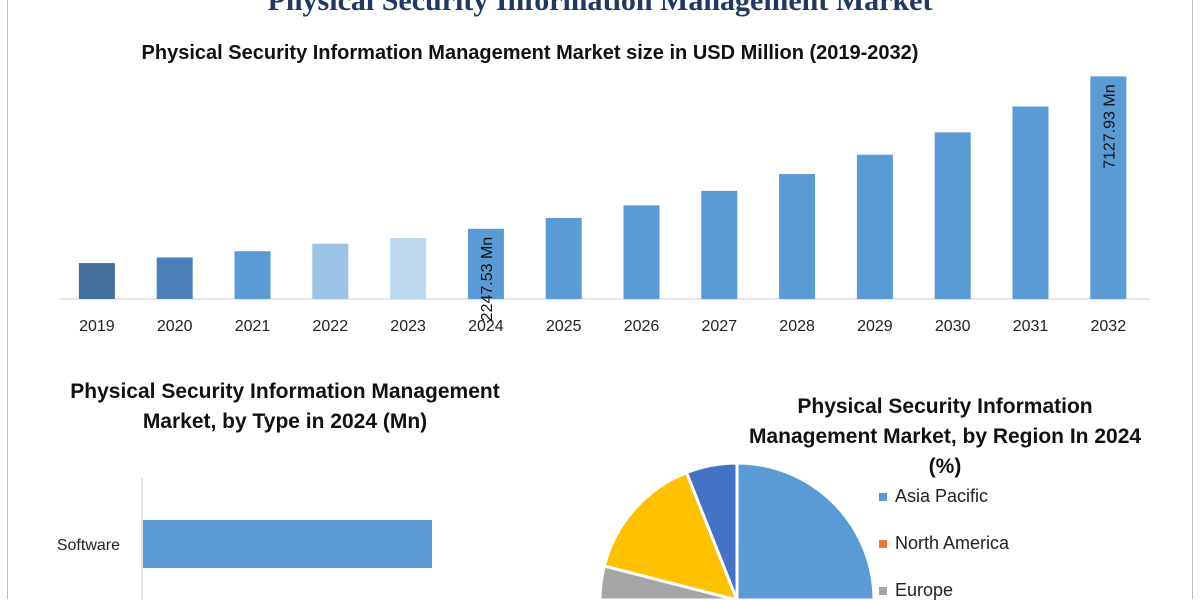 This screenshot has height=600, width=1200. Describe the element at coordinates (330, 271) in the screenshot. I see `bar-2022` at that location.